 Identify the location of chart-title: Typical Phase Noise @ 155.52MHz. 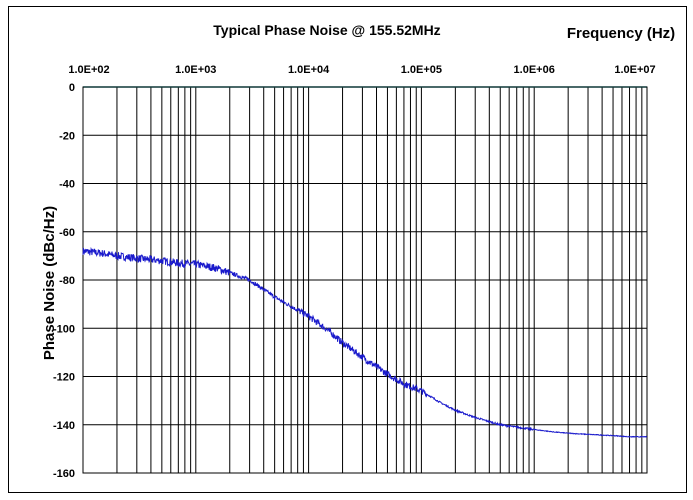
(326, 30).